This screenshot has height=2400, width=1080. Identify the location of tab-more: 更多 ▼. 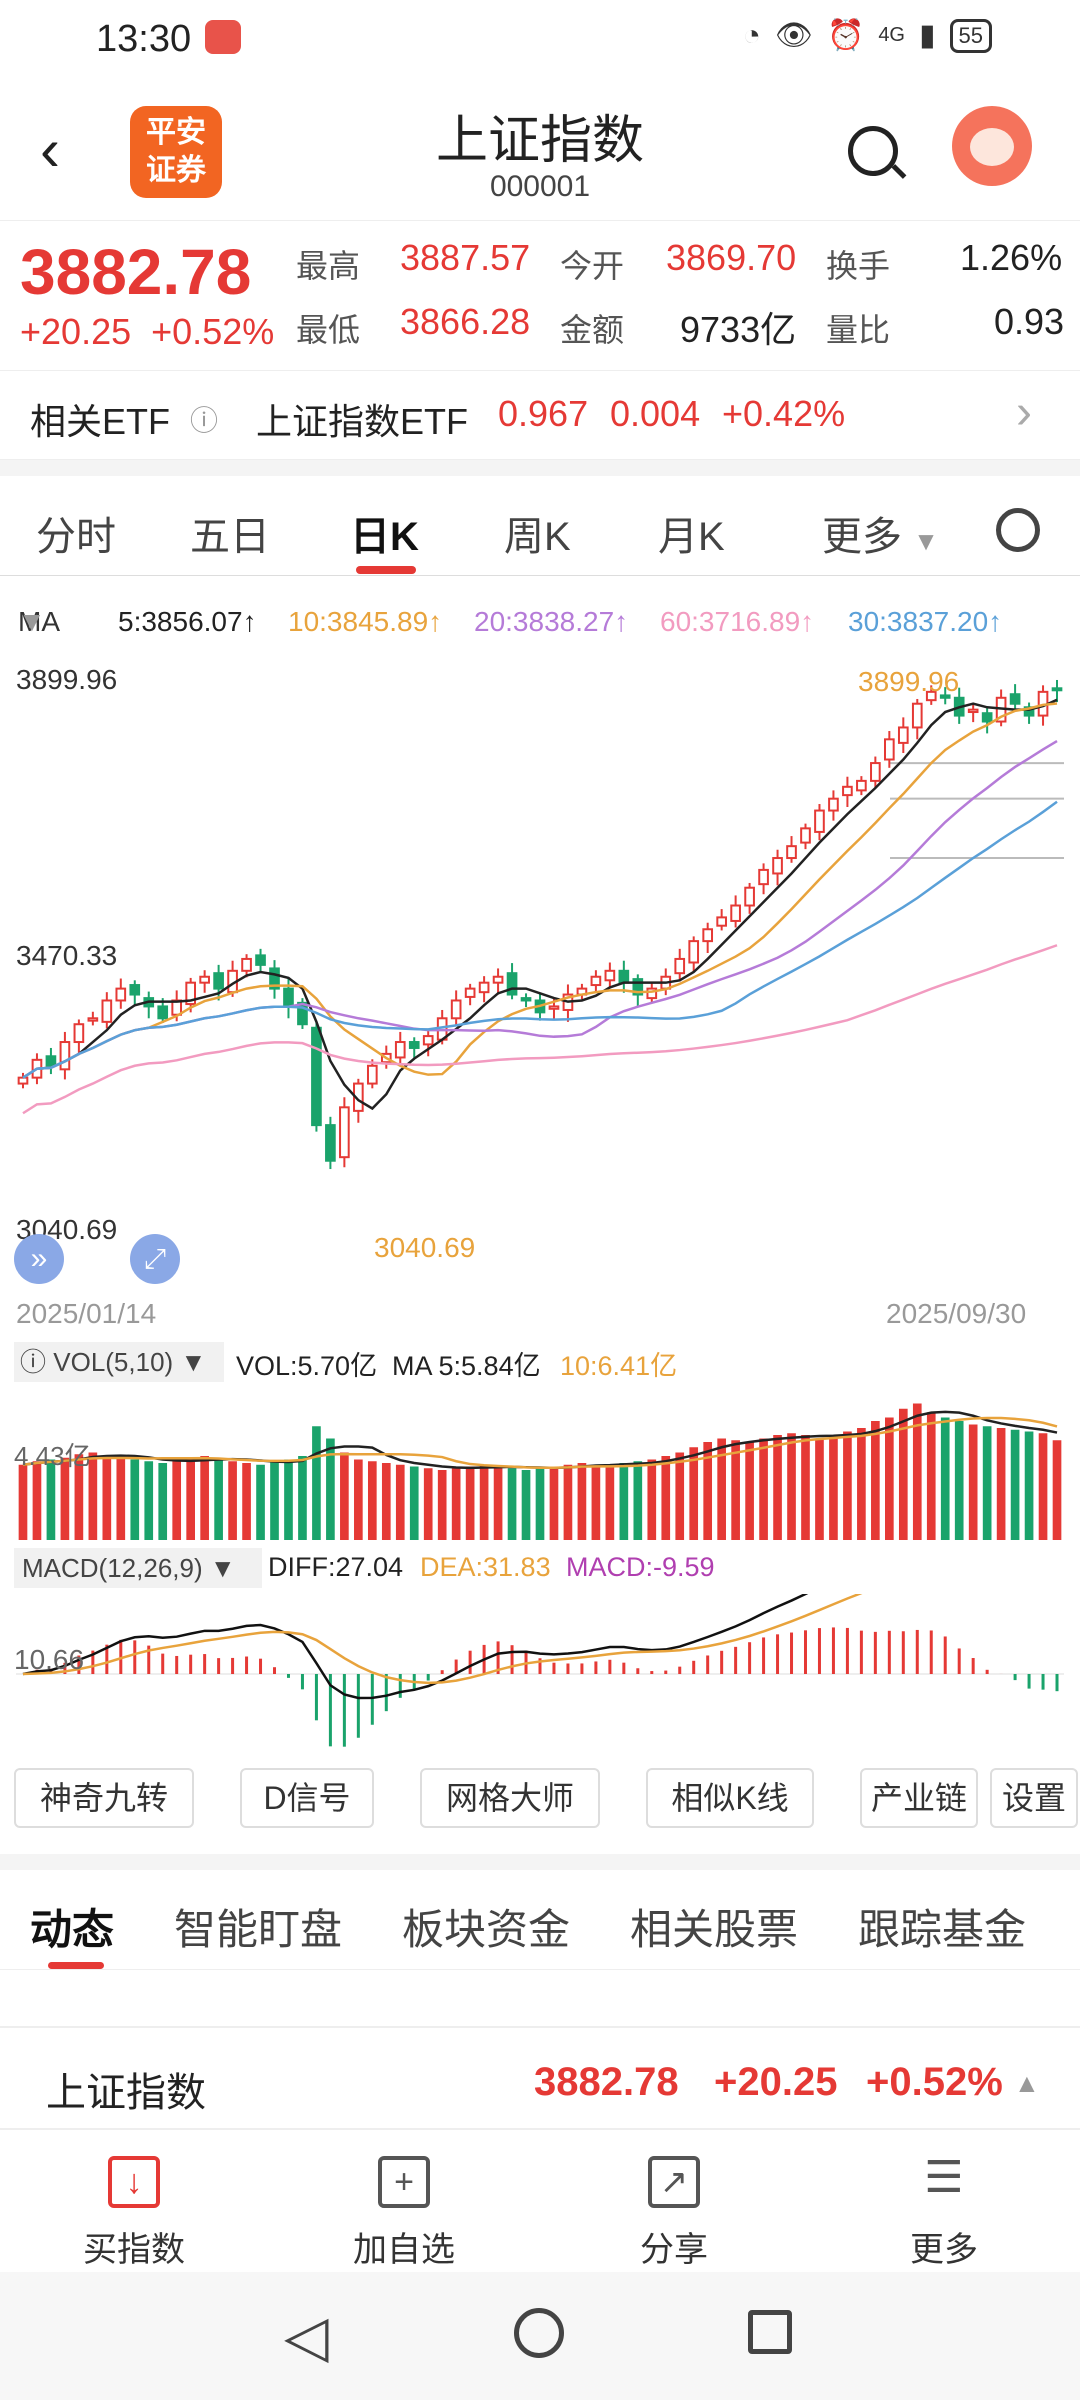
(880, 537).